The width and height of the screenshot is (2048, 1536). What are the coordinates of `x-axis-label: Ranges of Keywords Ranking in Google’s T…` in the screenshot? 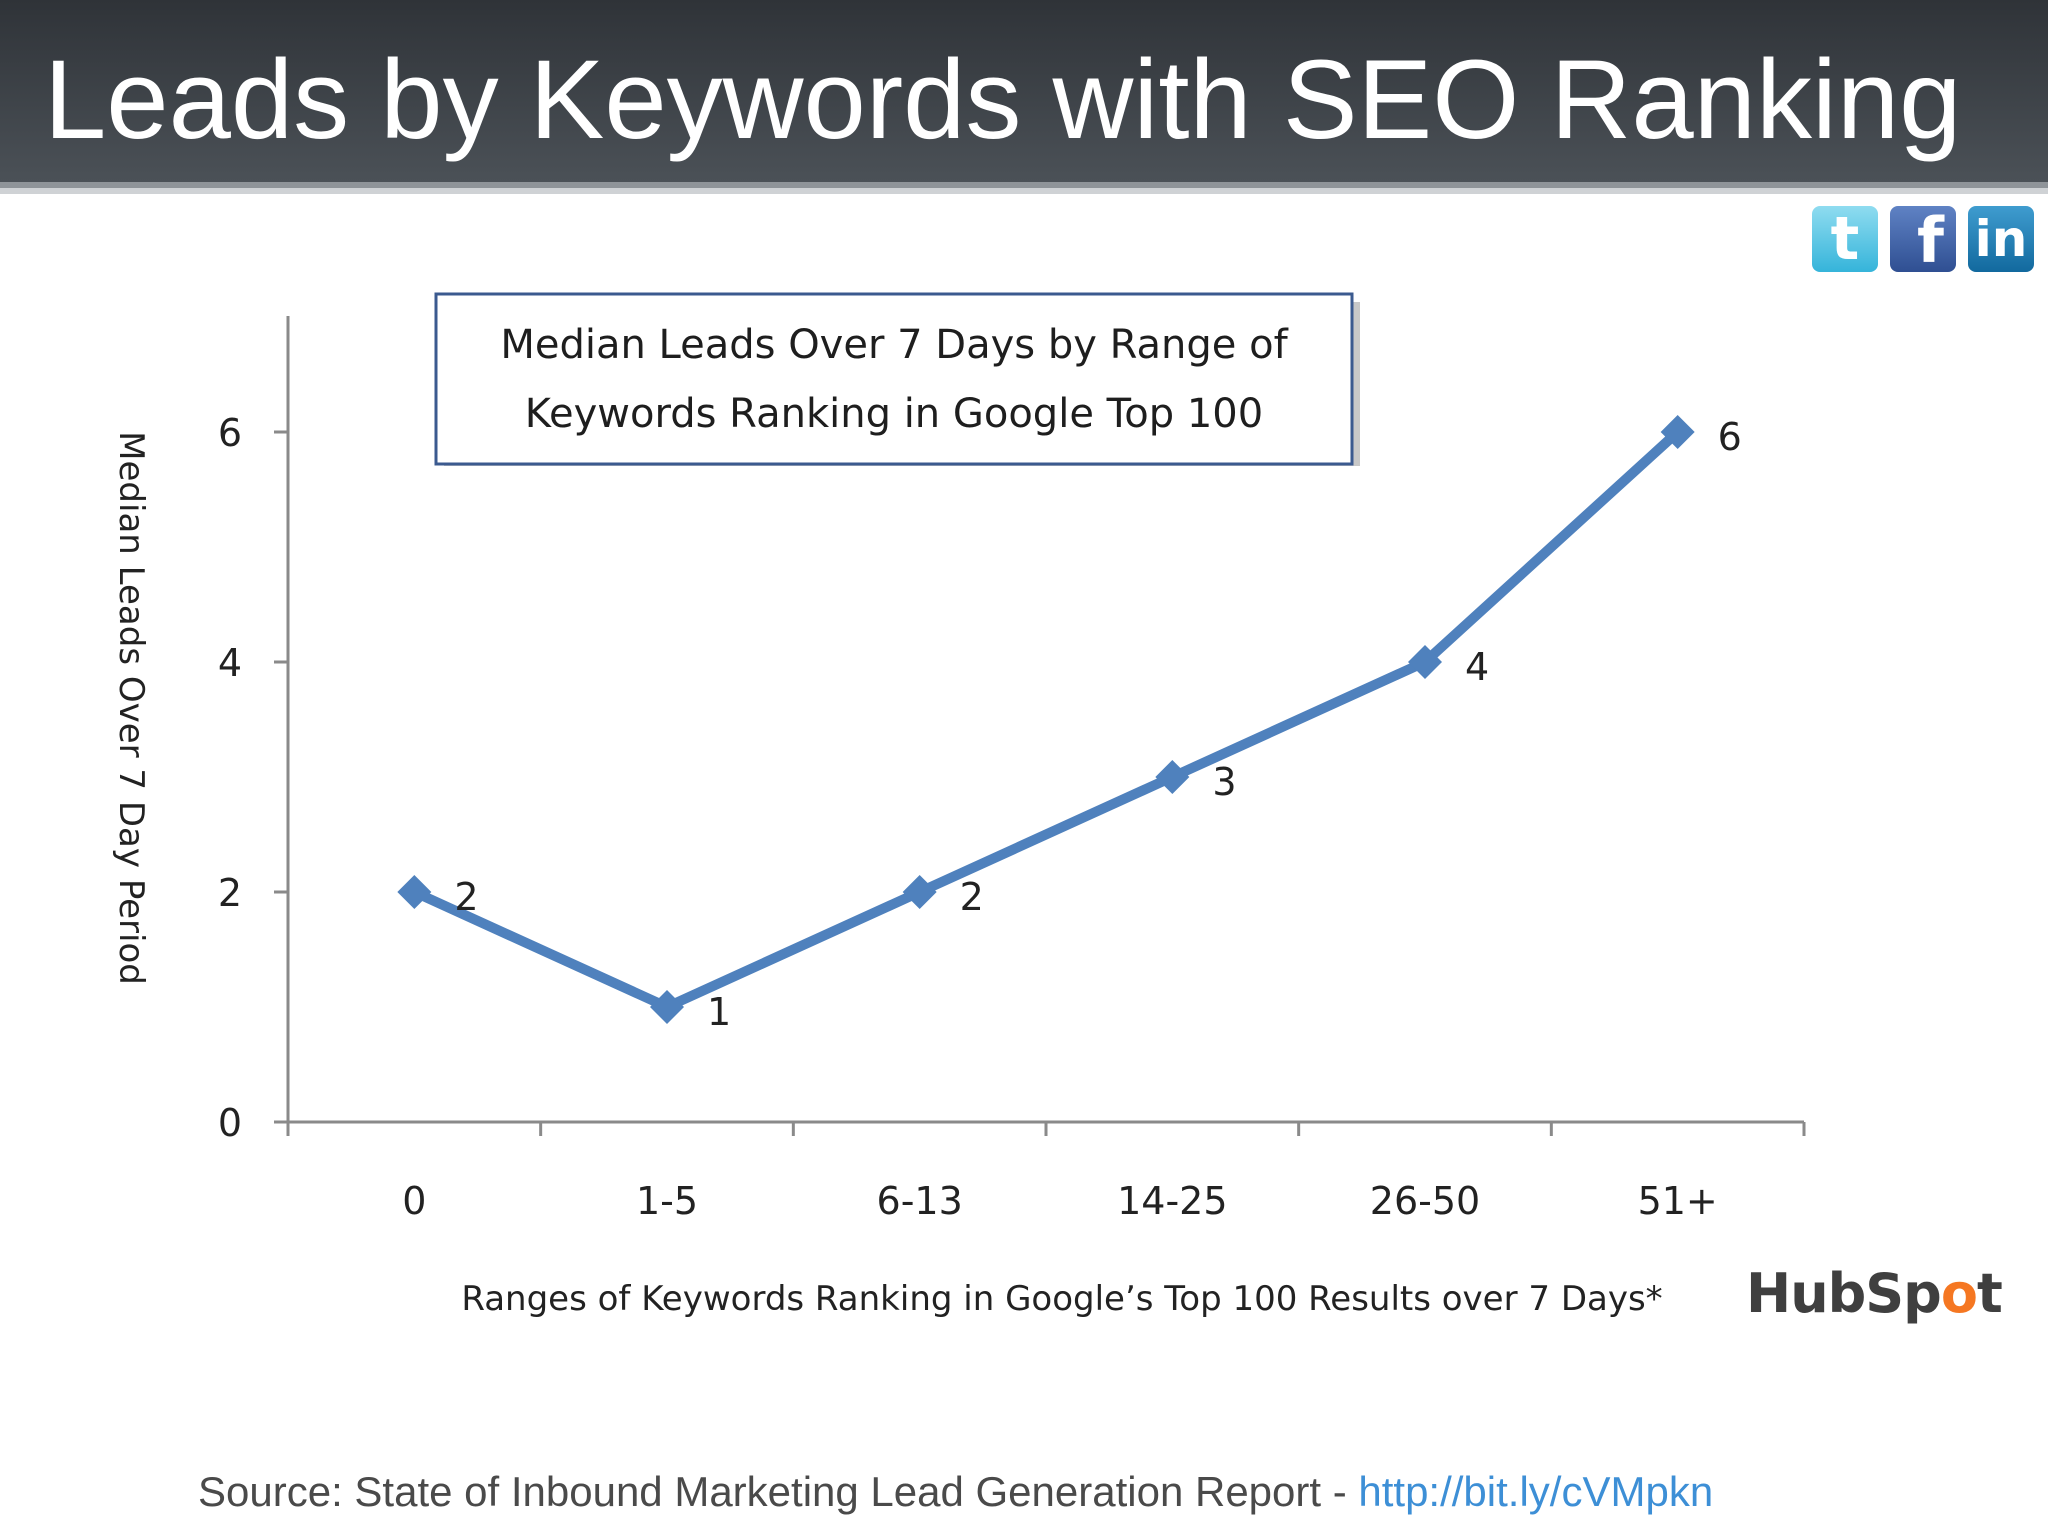 It's located at (1061, 1299).